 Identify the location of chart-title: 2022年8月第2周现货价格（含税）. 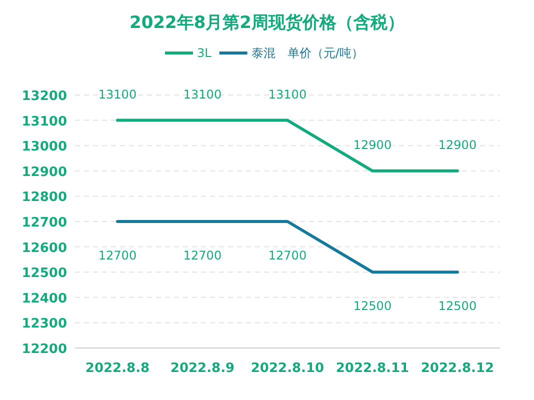
(267, 23).